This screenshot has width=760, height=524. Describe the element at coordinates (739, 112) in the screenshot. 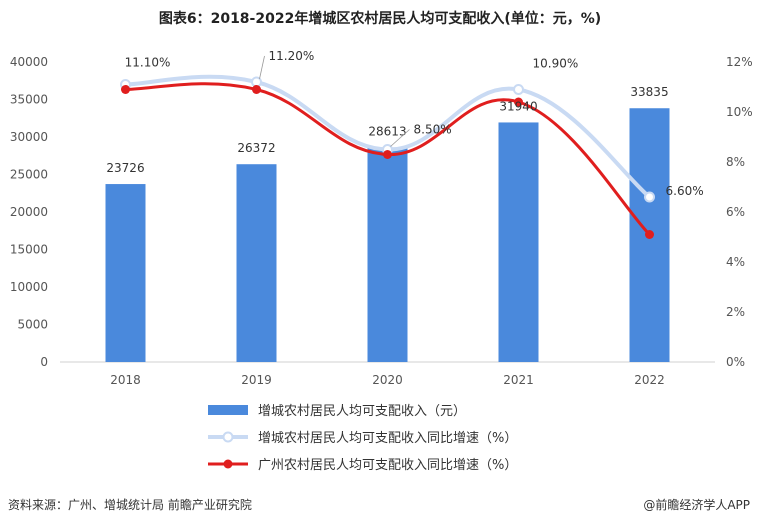

I see `y-right-tick-label: 10%` at that location.